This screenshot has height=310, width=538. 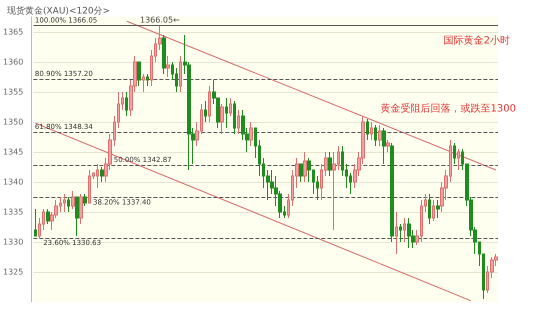 I want to click on y-tick-label: 1345, so click(x=13, y=152).